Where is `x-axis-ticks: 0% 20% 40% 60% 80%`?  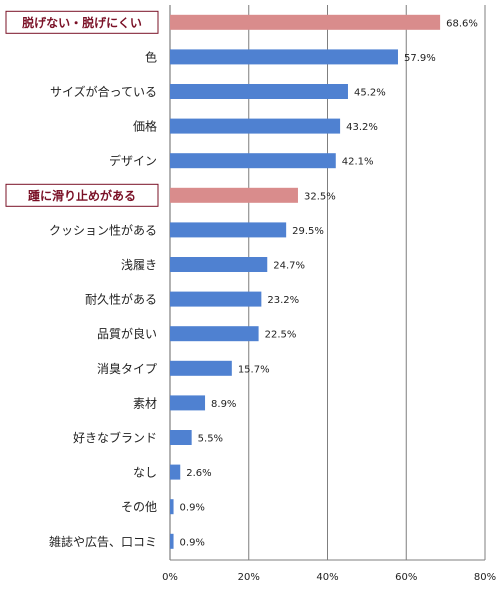
x-axis-ticks: 0% 20% 40% 60% 80% is located at coordinates (329, 577).